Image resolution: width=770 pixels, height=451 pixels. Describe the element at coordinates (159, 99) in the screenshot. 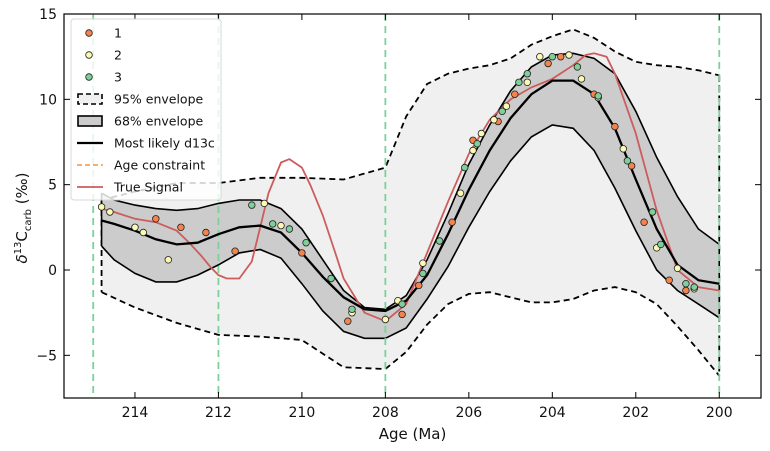

I see `legend-95-envelope-label: 95% envelope` at that location.